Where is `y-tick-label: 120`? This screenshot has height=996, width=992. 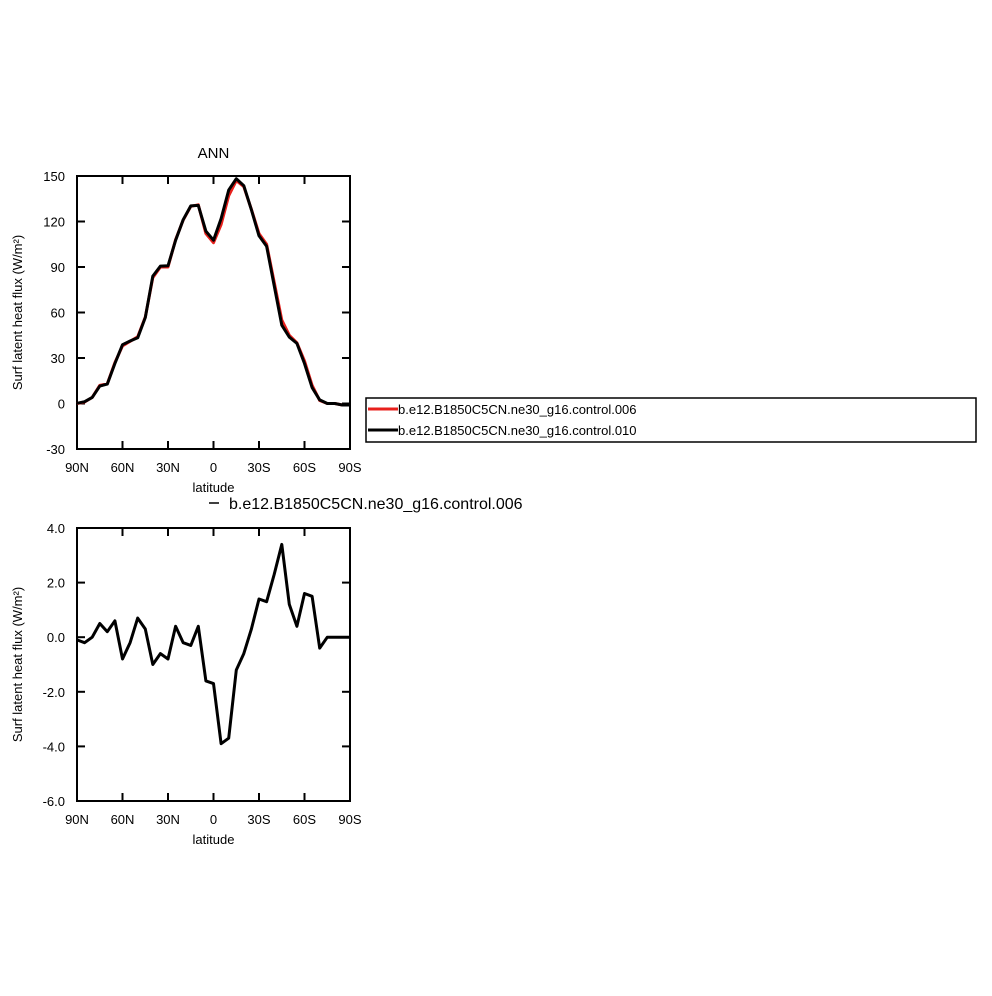
y-tick-label: 120 is located at coordinates (54, 222).